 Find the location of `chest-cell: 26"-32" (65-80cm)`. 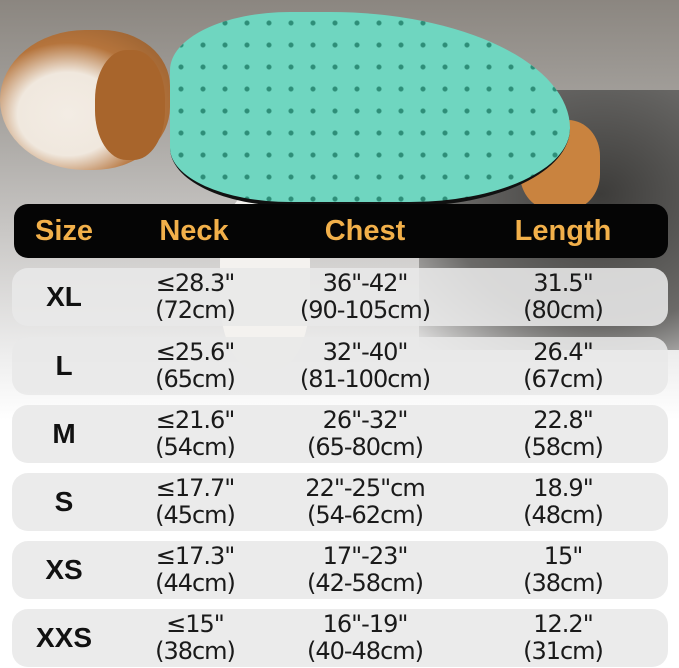

chest-cell: 26"-32" (65-80cm) is located at coordinates (365, 433).